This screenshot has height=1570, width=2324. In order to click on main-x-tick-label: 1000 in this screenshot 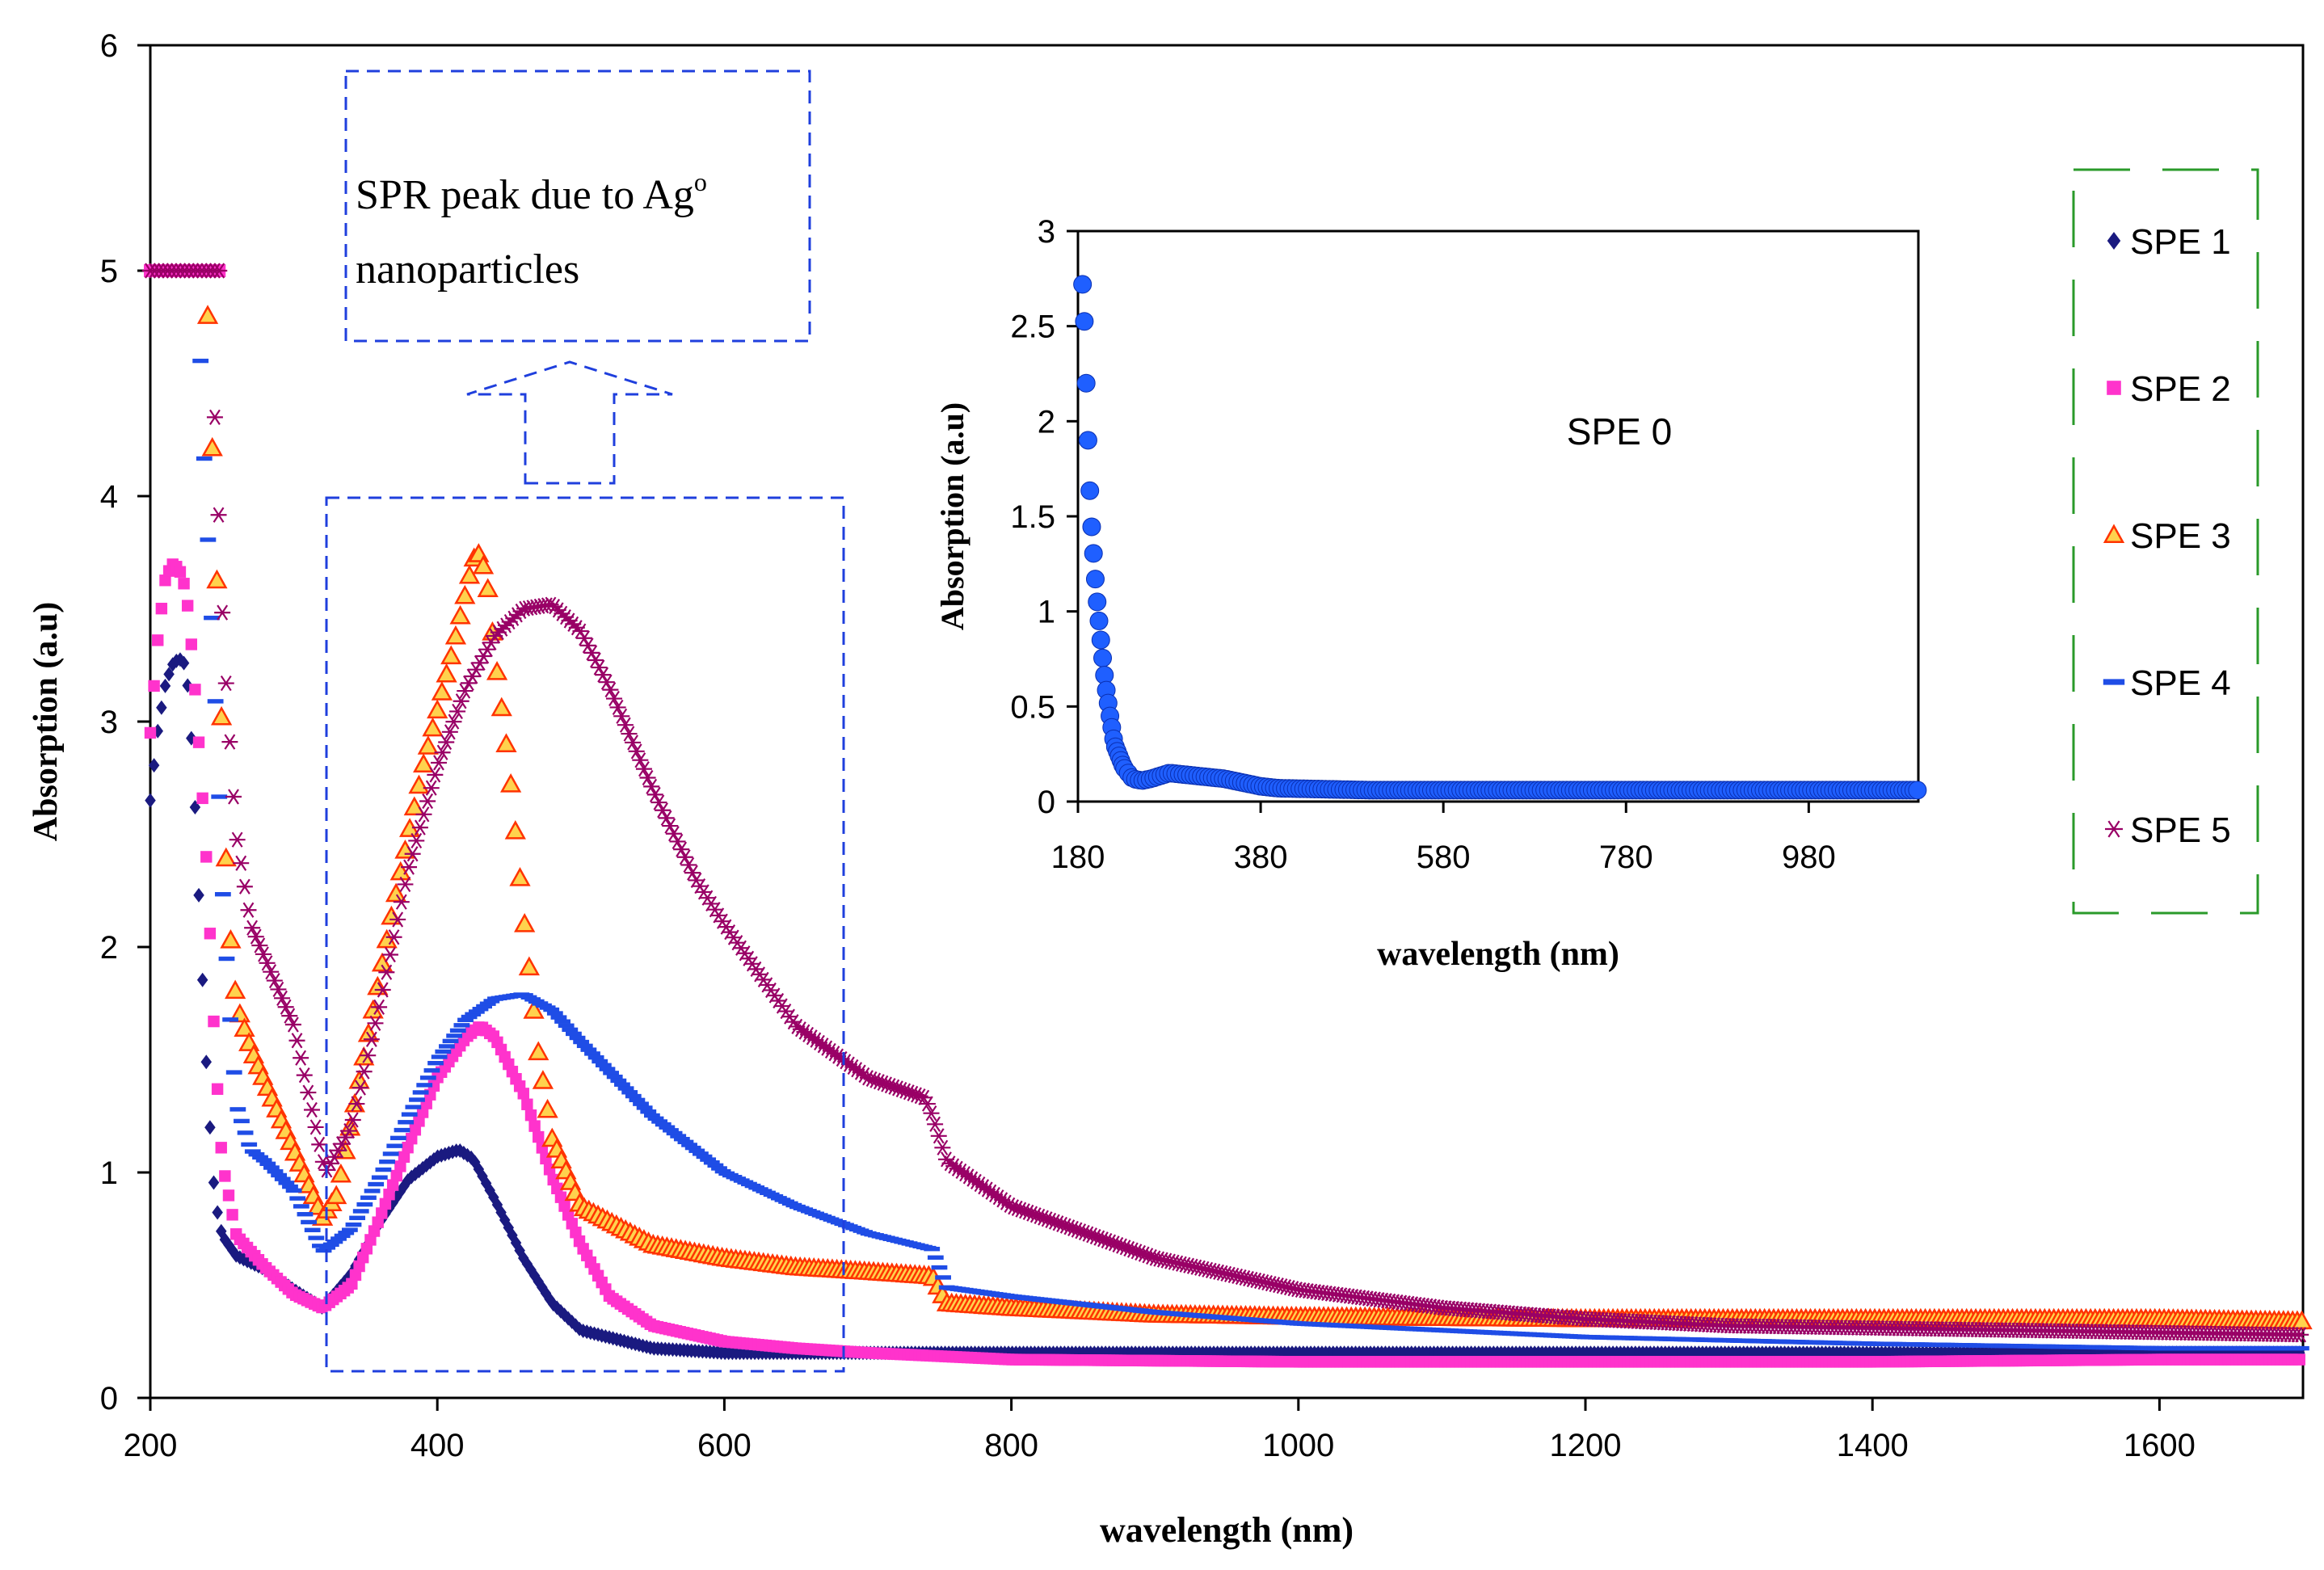, I will do `click(1298, 1445)`.